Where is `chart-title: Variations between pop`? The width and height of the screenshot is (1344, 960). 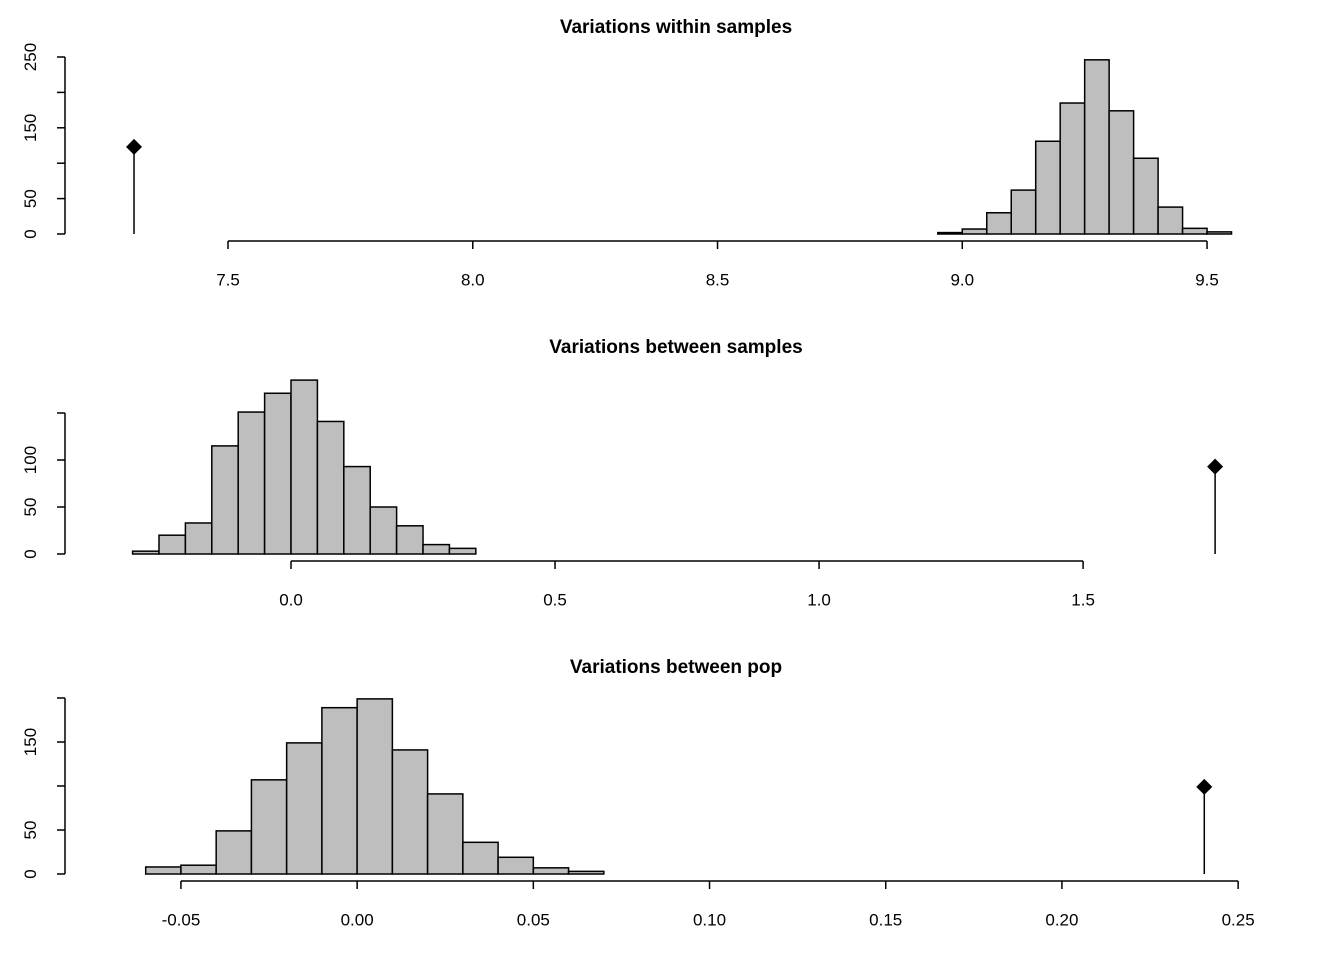 chart-title: Variations between pop is located at coordinates (676, 667).